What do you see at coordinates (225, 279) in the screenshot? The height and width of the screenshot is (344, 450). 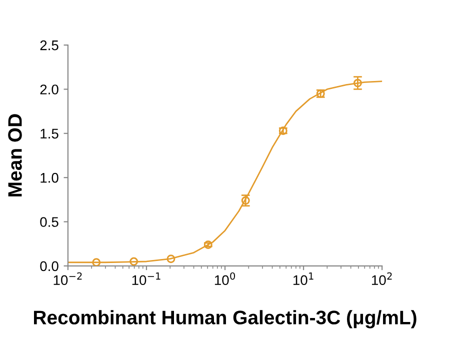 I see `x-tick-label: 10$^{0}$` at bounding box center [225, 279].